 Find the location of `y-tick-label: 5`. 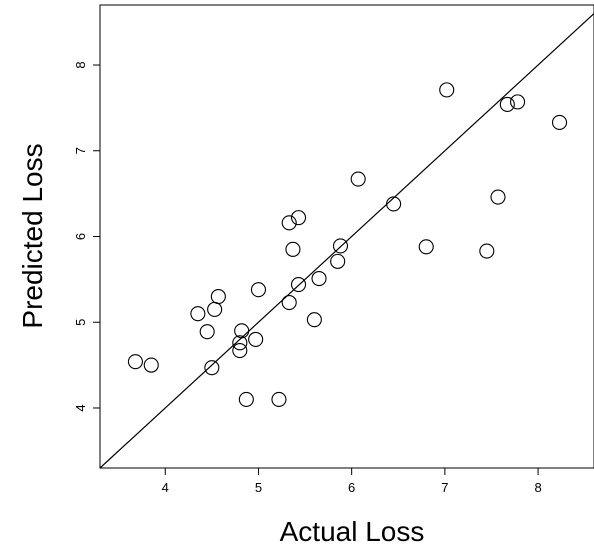

y-tick-label: 5 is located at coordinates (80, 322).